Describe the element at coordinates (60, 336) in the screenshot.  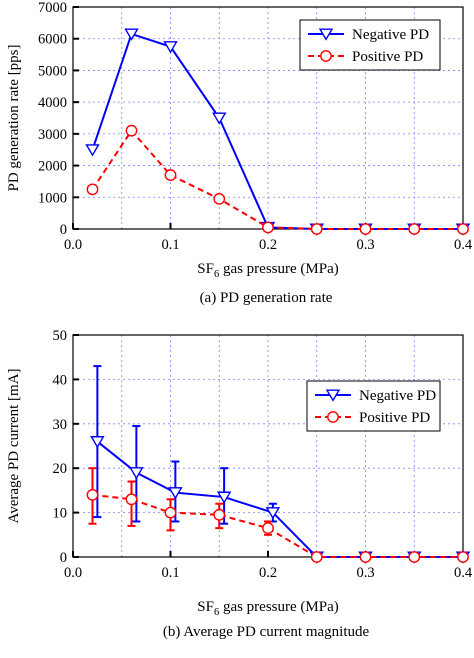
I see `y-tick-label: 50` at that location.